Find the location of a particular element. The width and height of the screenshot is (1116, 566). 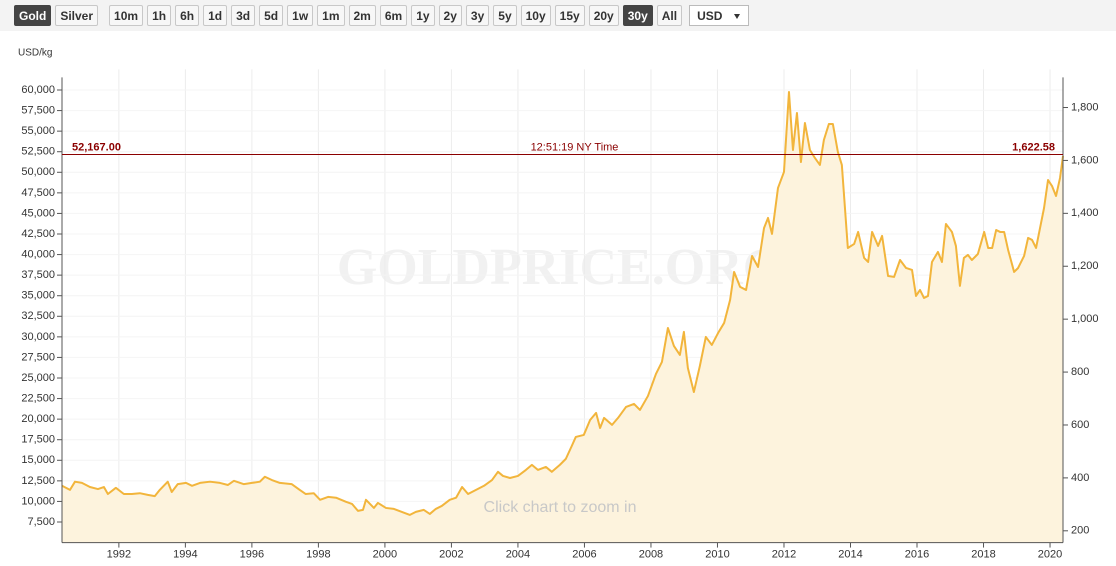

x-tick-label: 1992 is located at coordinates (119, 554).